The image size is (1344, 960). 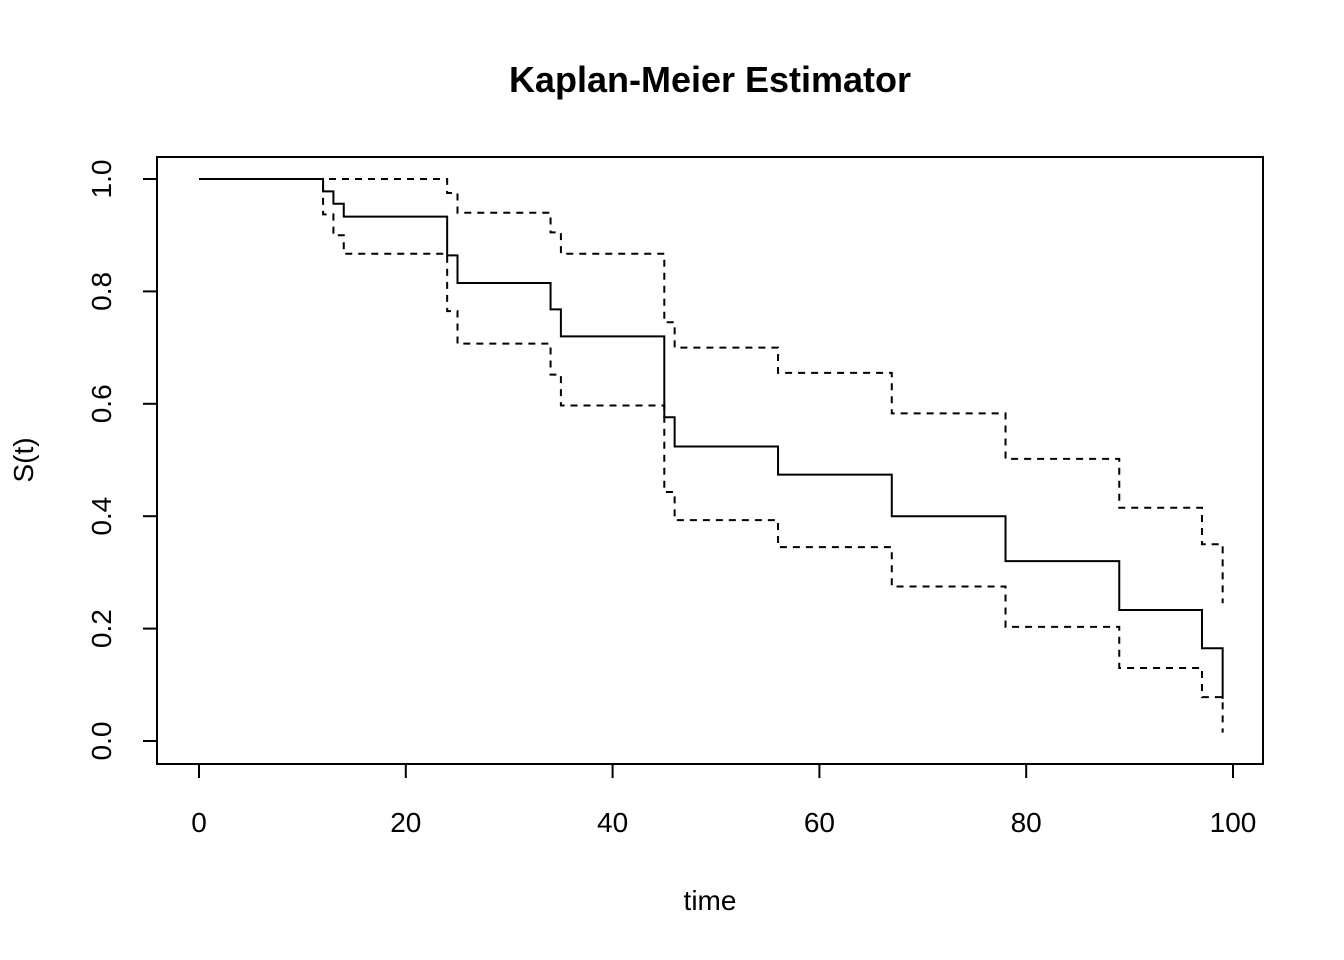 I want to click on y-axis-label: S(t), so click(x=23, y=459).